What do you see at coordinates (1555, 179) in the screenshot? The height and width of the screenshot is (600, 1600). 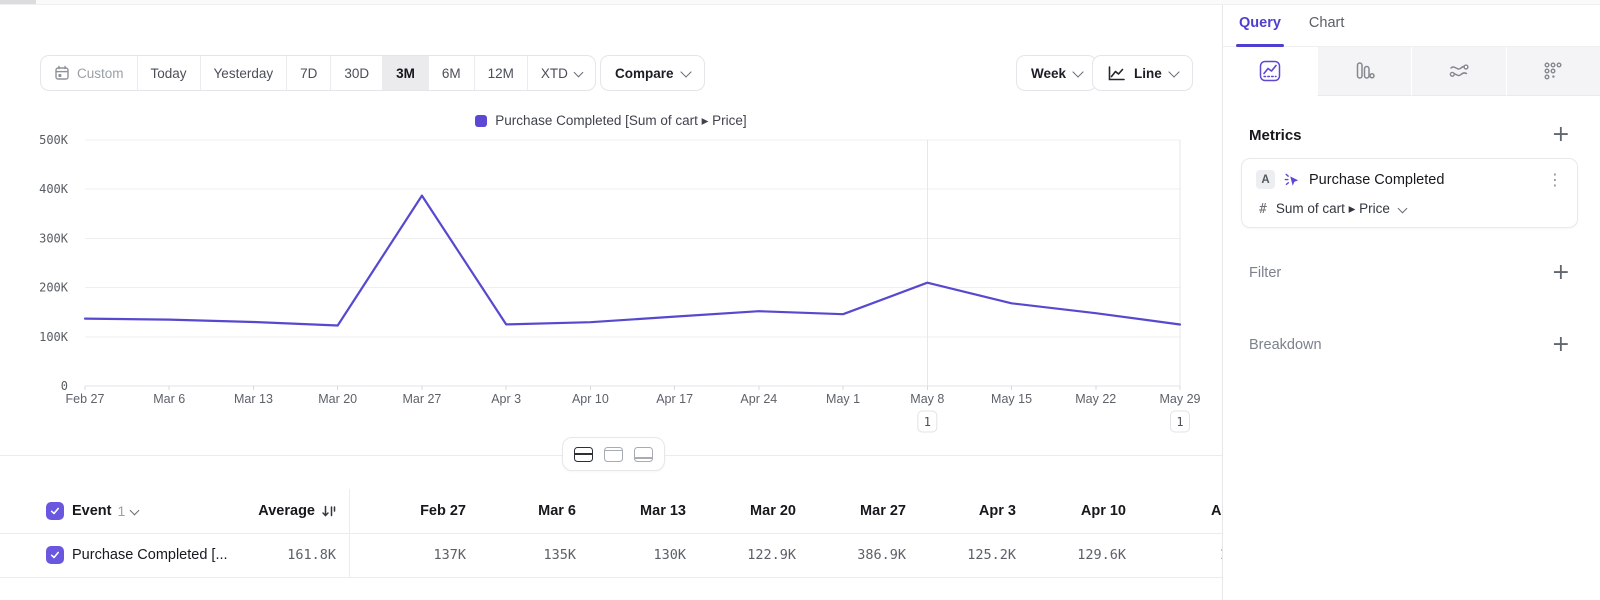 I see `metric-options-button: ⋮` at bounding box center [1555, 179].